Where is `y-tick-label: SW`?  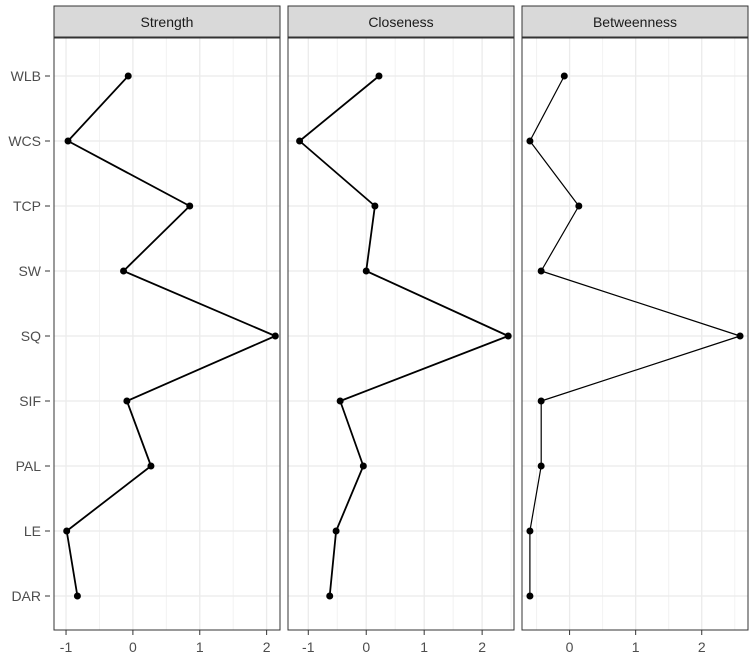 y-tick-label: SW is located at coordinates (29, 271).